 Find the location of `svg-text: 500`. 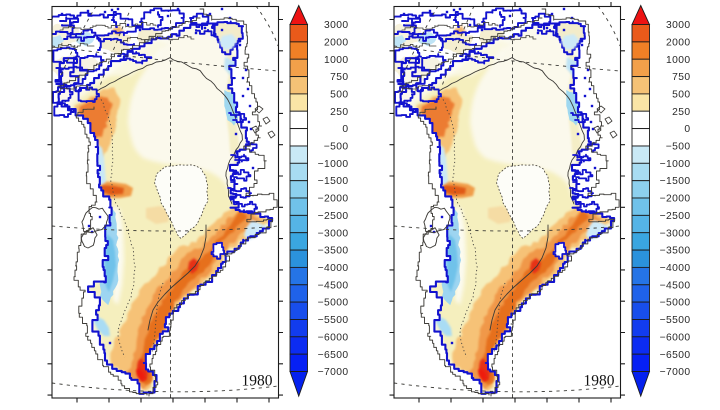

svg-text: 500 is located at coordinates (339, 95).